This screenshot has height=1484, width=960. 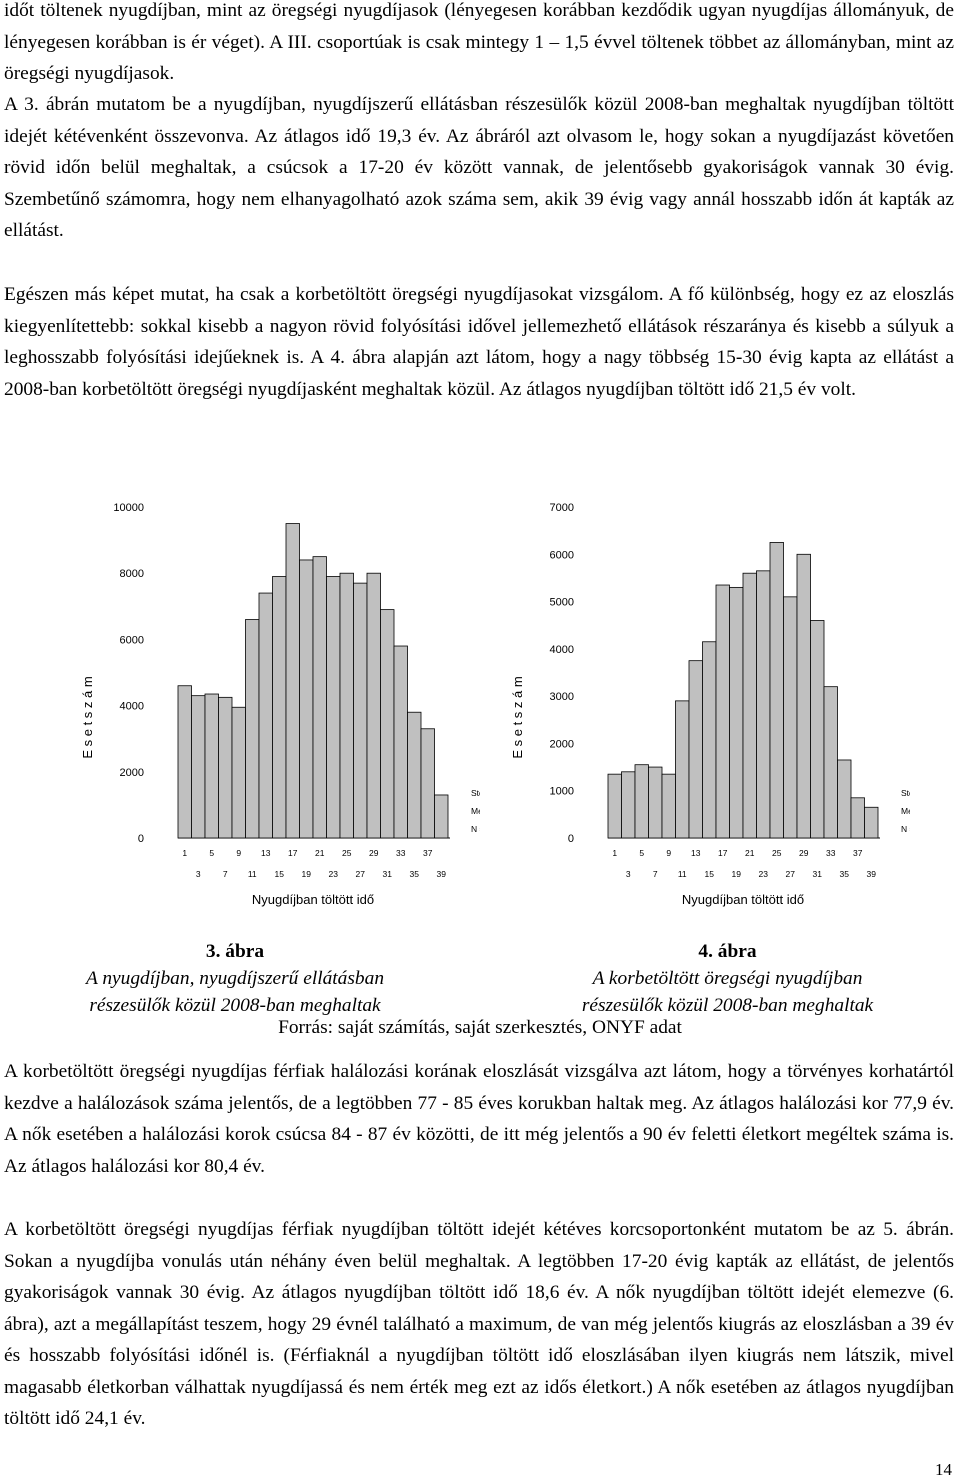 I want to click on x-tick-label: 3, so click(x=198, y=874).